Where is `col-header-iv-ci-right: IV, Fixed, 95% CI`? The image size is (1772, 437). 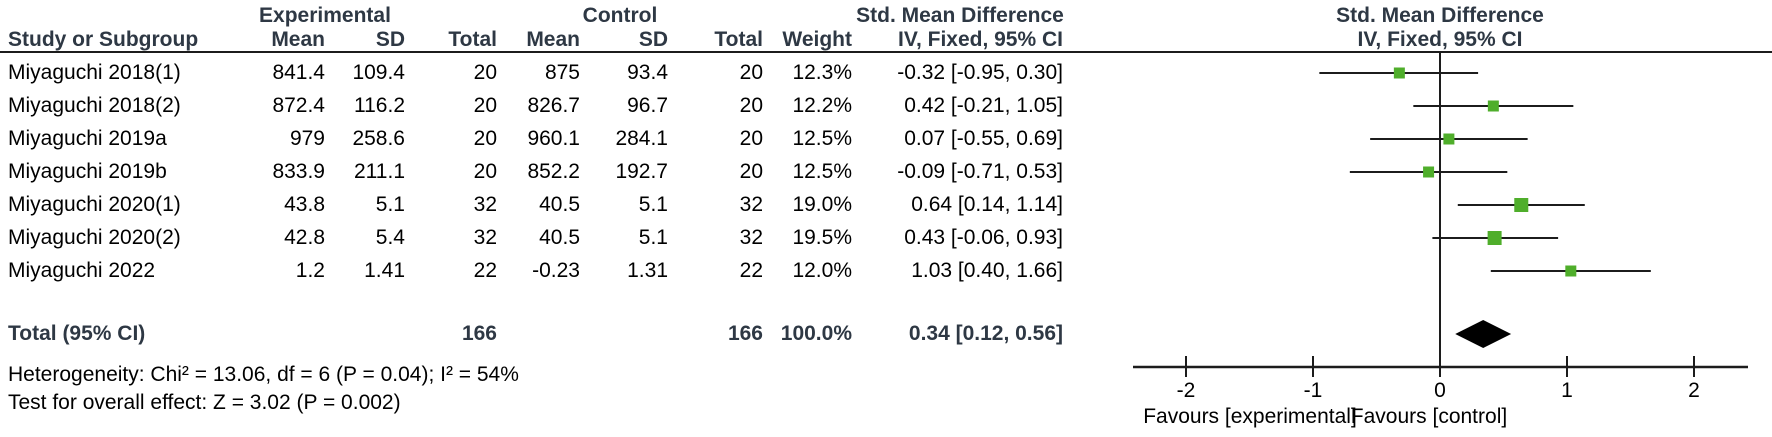
col-header-iv-ci-right: IV, Fixed, 95% CI is located at coordinates (1440, 39).